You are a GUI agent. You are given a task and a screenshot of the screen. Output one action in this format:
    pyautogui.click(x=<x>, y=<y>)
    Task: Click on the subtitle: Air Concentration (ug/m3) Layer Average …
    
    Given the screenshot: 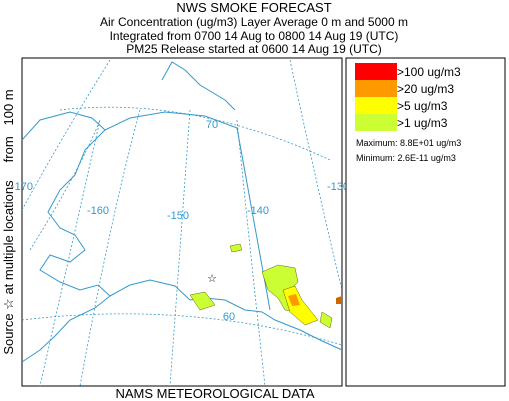 What is the action you would take?
    pyautogui.click(x=254, y=22)
    